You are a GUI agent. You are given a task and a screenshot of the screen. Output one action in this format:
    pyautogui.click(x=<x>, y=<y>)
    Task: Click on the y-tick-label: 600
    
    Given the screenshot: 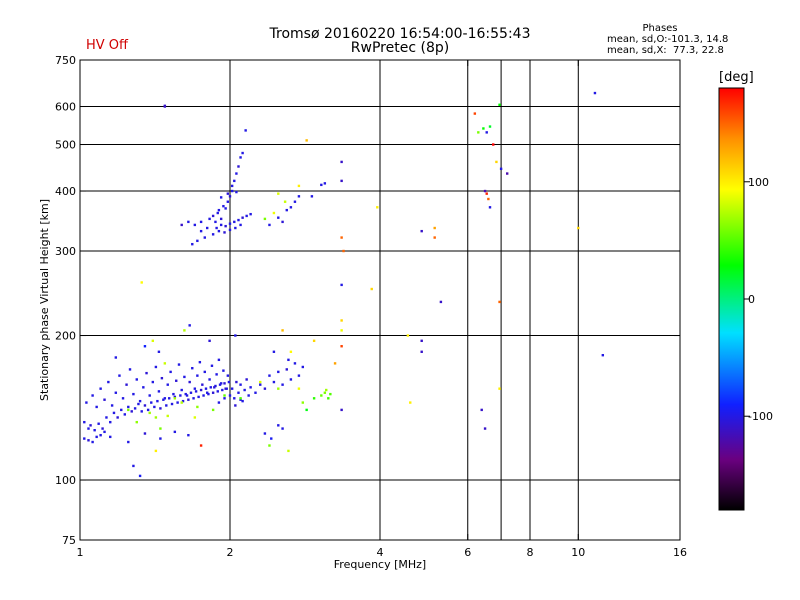 What is the action you would take?
    pyautogui.click(x=65, y=107)
    